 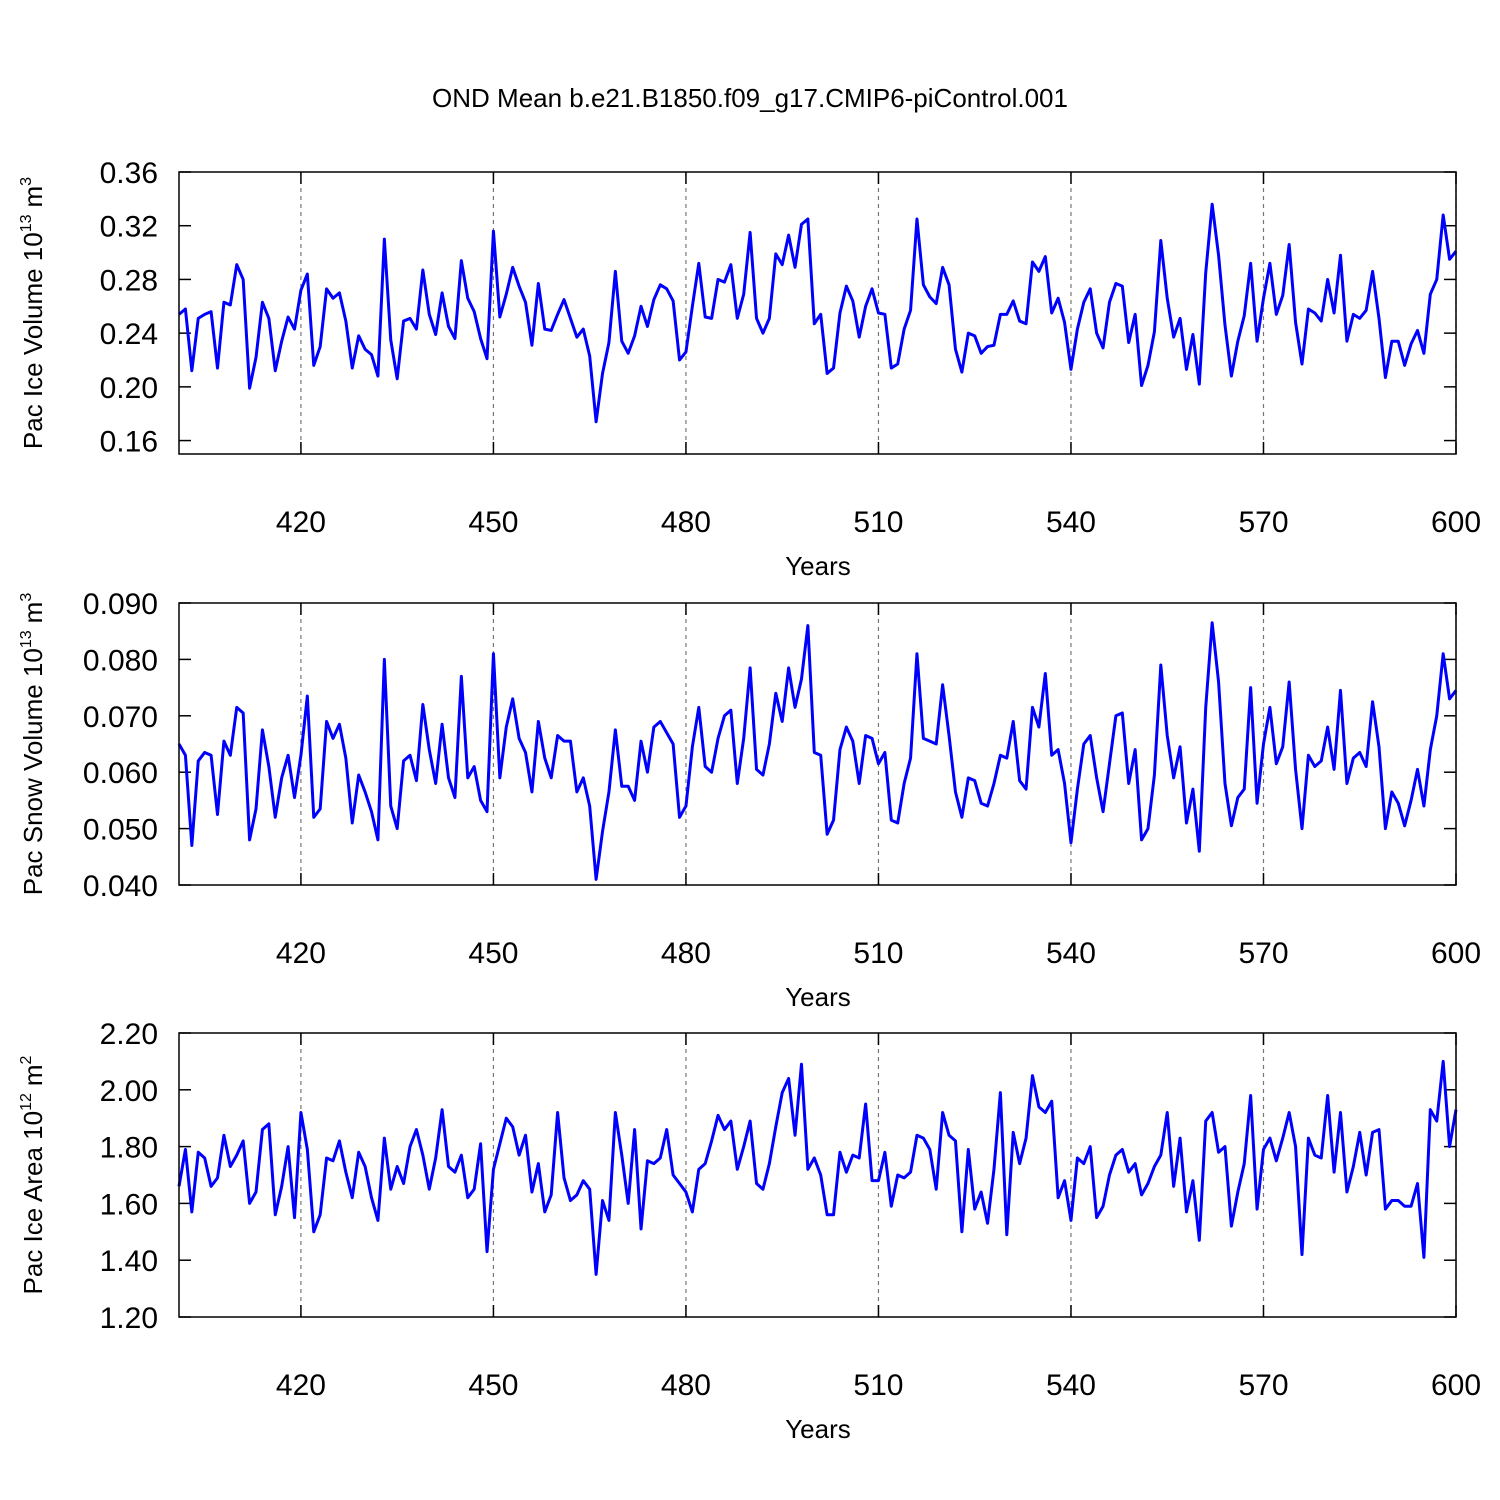 What do you see at coordinates (129, 1261) in the screenshot?
I see `y-tick-label: 1.40` at bounding box center [129, 1261].